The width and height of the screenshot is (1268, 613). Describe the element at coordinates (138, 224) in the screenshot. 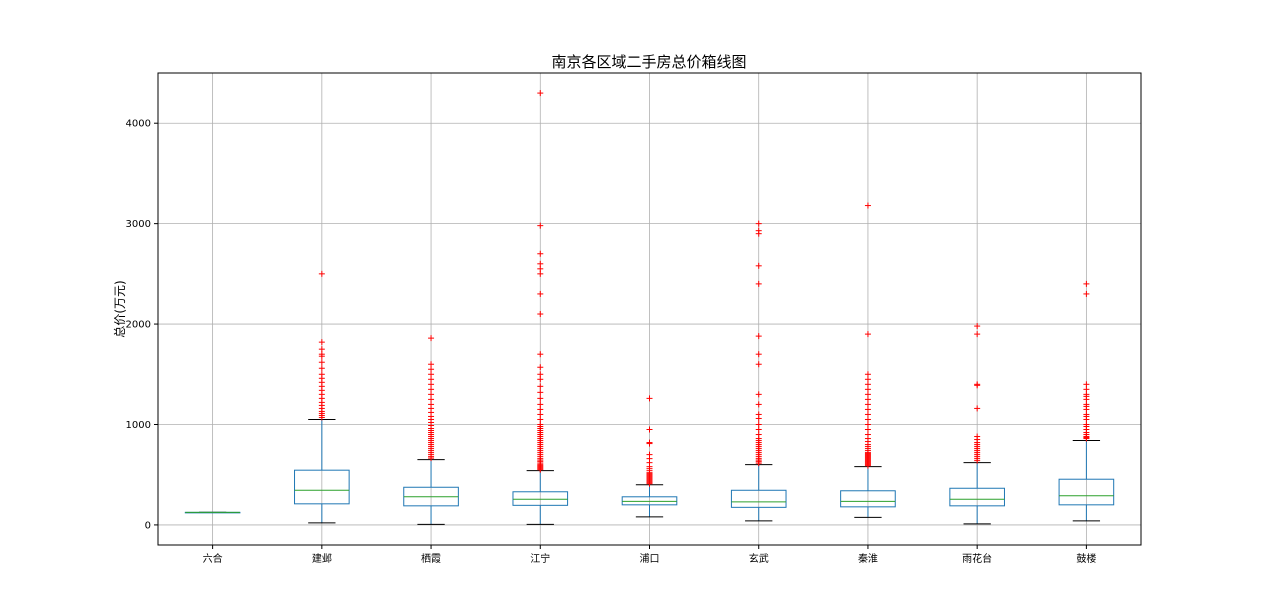

I see `y-tick-label: 3000` at that location.